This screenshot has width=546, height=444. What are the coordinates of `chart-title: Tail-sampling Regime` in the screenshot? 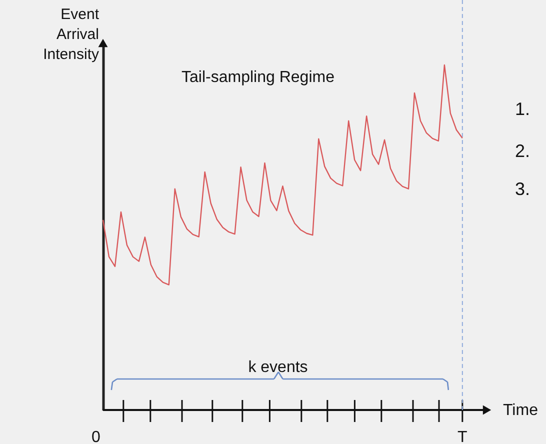 It's located at (258, 77).